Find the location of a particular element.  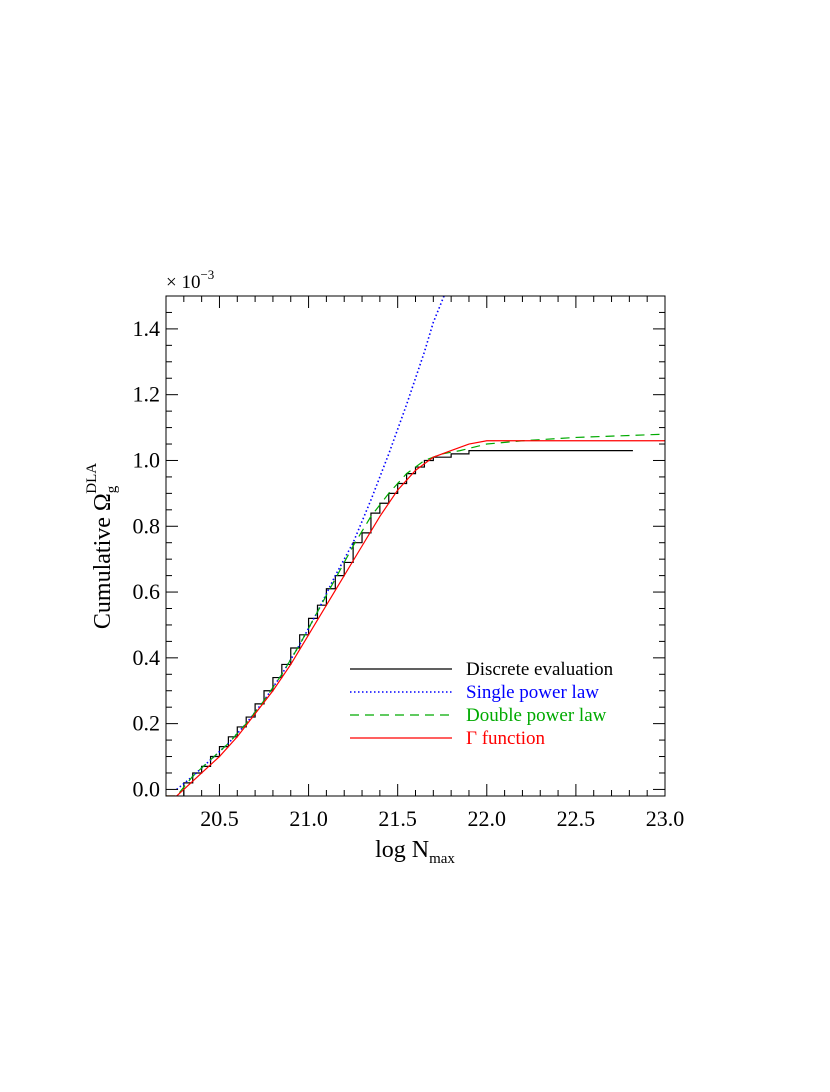

x-tick-label: 20.5 is located at coordinates (219, 818).